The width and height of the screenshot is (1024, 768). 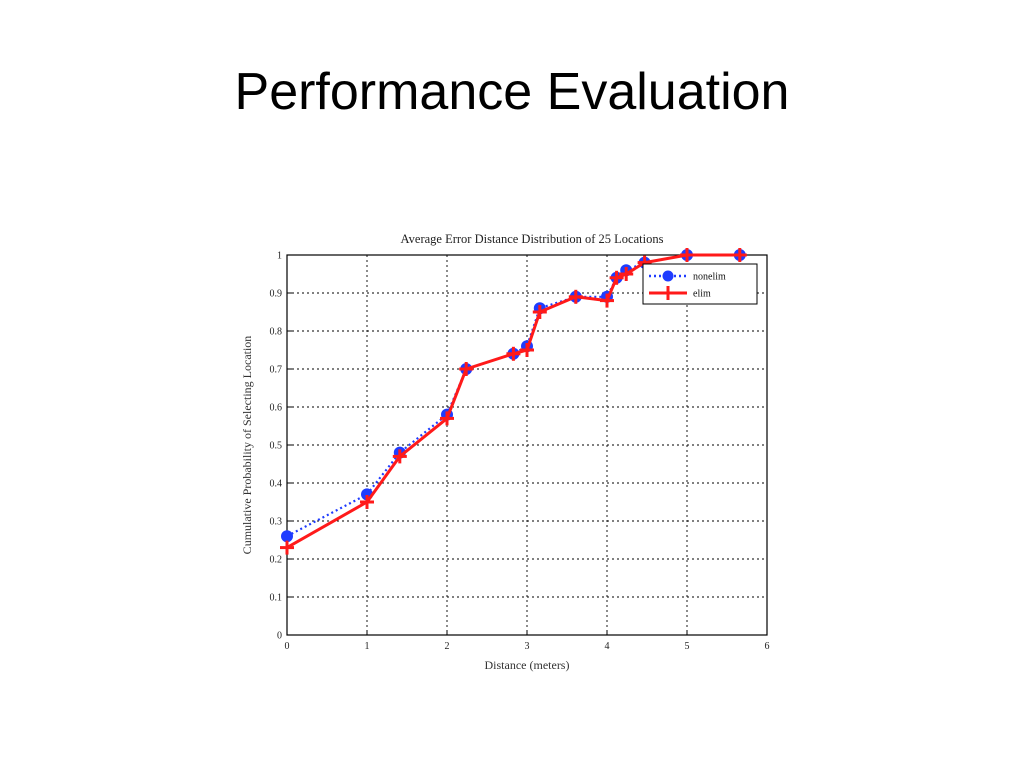 I want to click on legend: nonelim elim, so click(x=700, y=284).